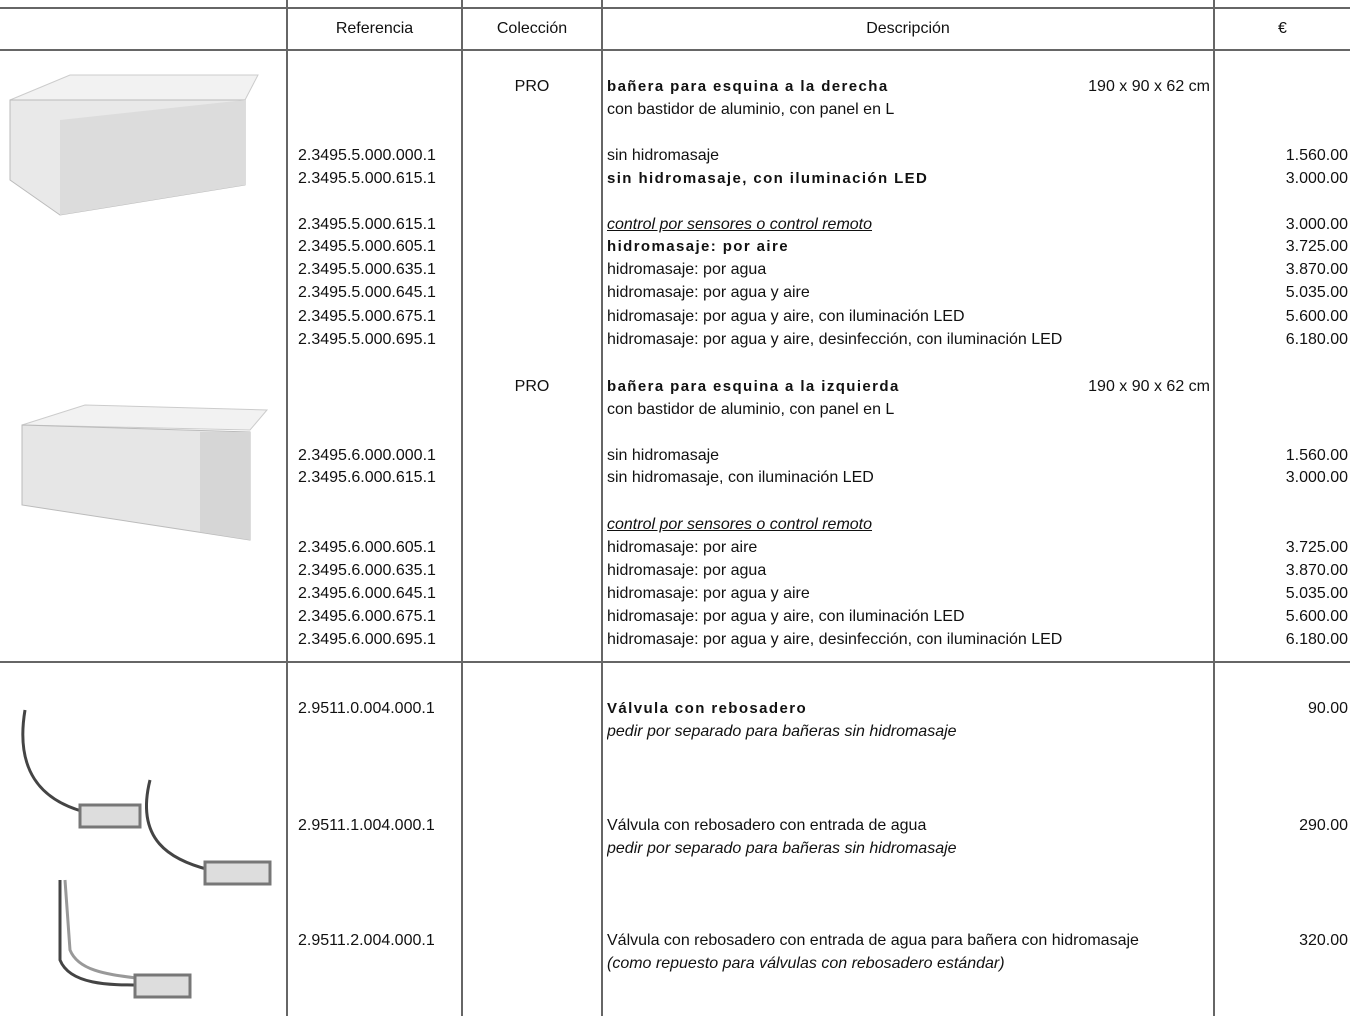 The height and width of the screenshot is (1016, 1362). Describe the element at coordinates (367, 477) in the screenshot. I see `reference: 2.3495.6.000.615.1` at that location.